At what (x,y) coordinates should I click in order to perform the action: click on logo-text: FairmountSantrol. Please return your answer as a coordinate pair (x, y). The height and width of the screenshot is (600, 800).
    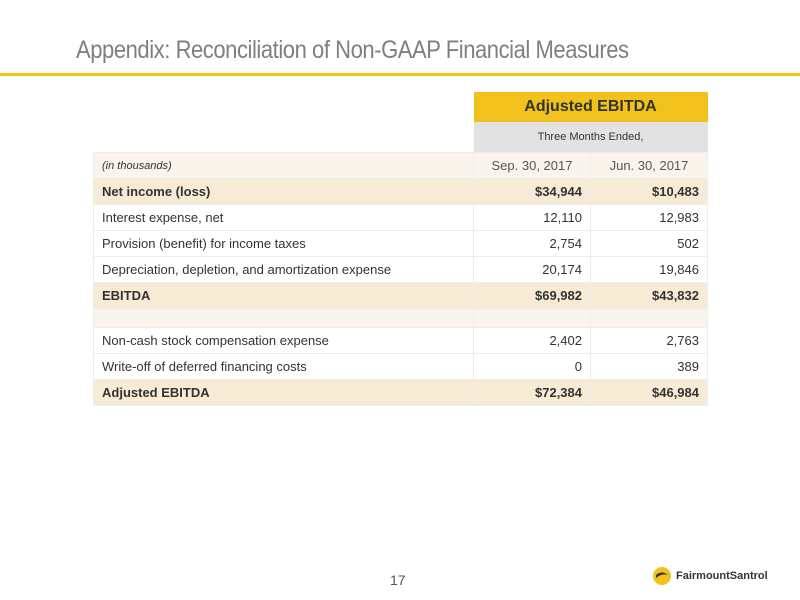
    Looking at the image, I should click on (722, 576).